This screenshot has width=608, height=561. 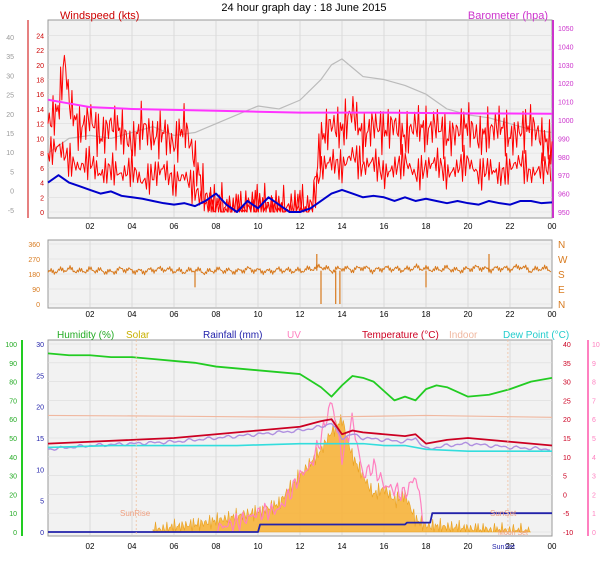 I want to click on wind-inner-tick: 20, so click(x=40, y=66).